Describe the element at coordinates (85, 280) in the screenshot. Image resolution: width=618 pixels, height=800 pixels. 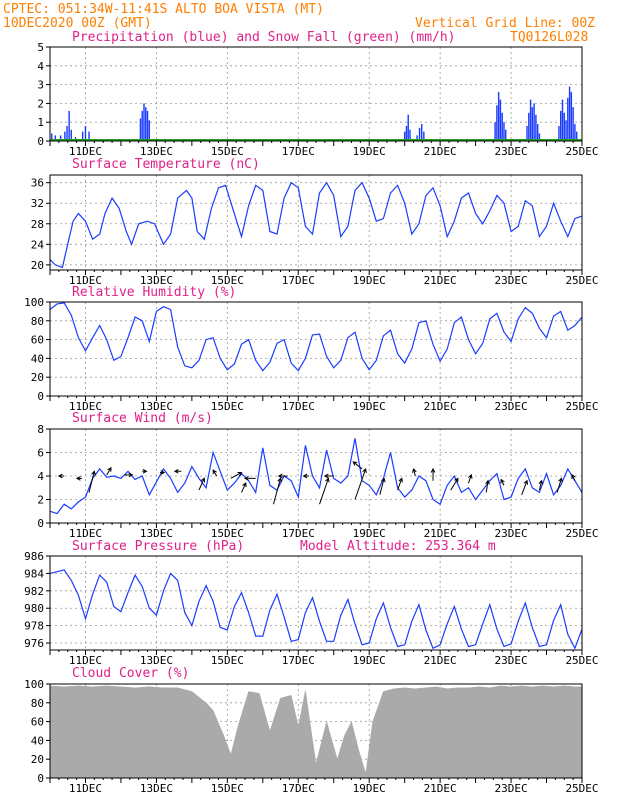
I see `temperature-xtick-label: 11DEC` at that location.